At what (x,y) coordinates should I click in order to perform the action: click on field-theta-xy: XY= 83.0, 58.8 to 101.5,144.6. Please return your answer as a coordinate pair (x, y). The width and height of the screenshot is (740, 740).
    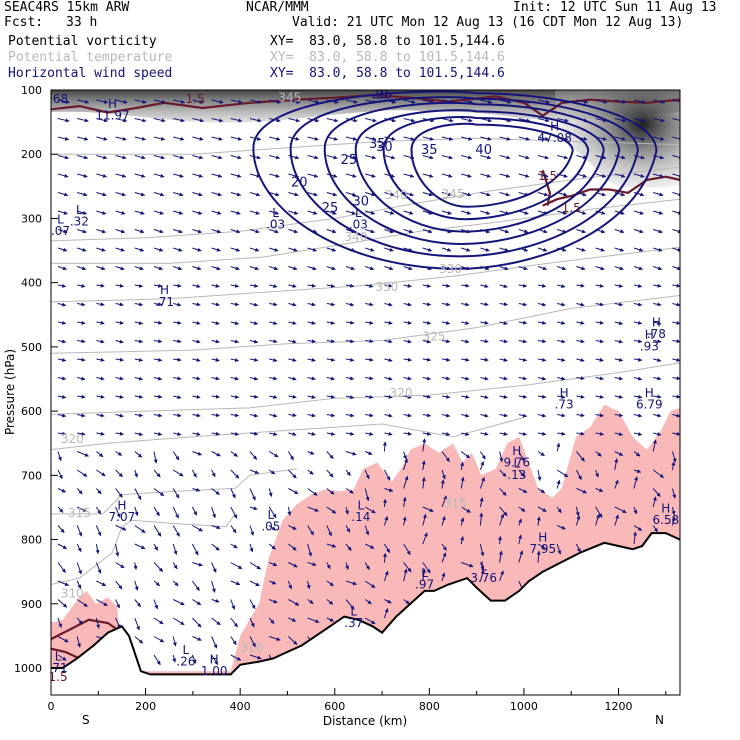
    Looking at the image, I should click on (387, 57).